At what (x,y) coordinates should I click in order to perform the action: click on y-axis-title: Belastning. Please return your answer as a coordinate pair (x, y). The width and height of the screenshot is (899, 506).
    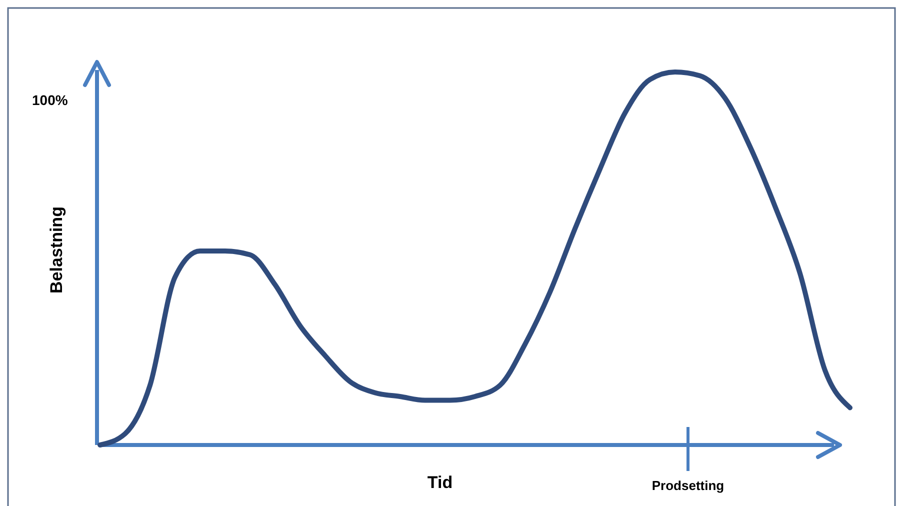
    Looking at the image, I should click on (56, 250).